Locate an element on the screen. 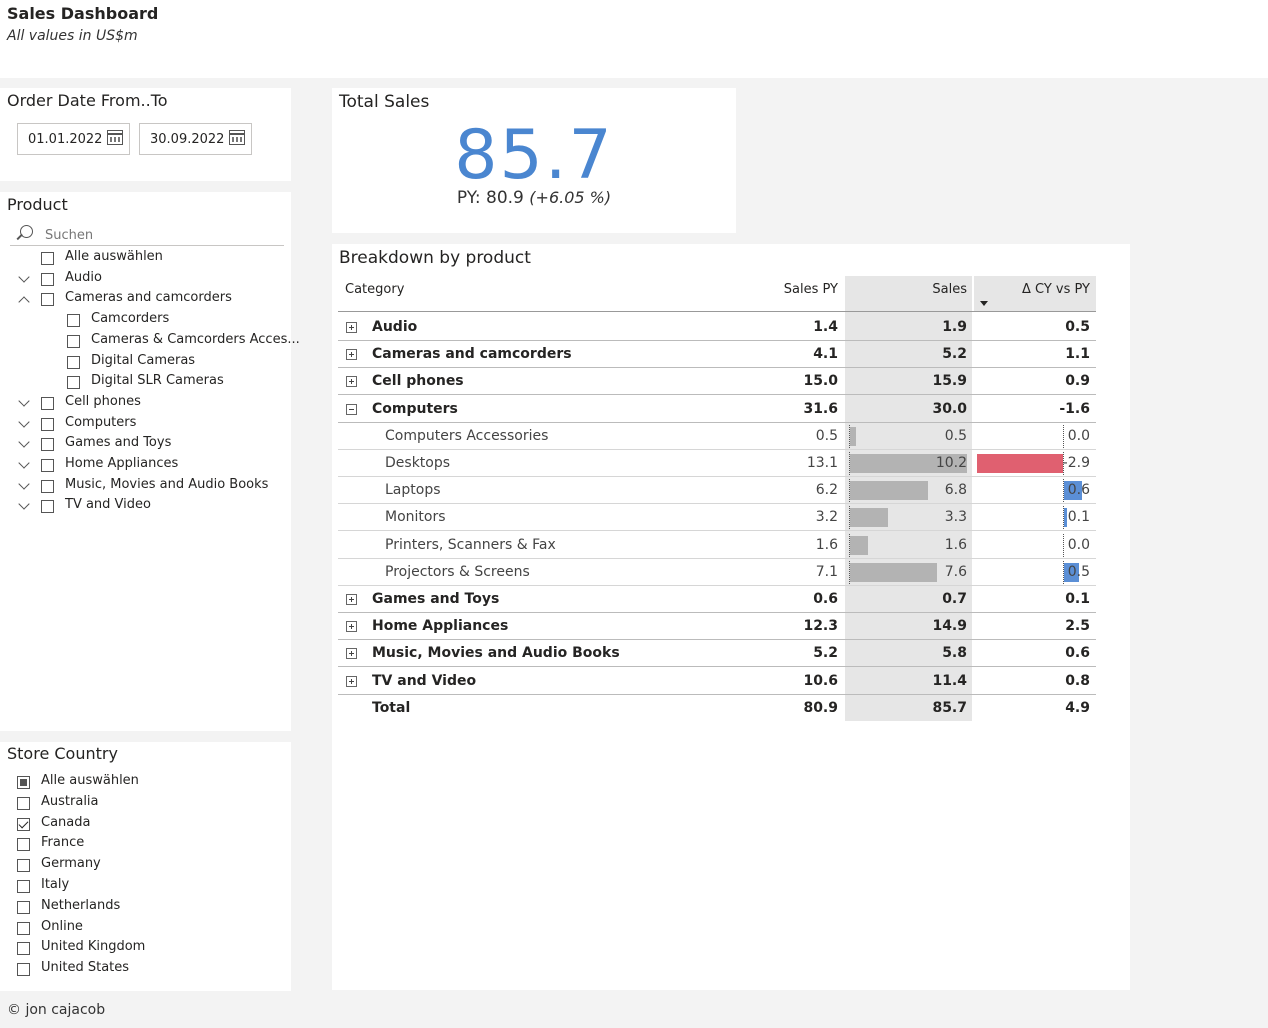 The width and height of the screenshot is (1268, 1028). cell-sales: 3.3 is located at coordinates (955, 517).